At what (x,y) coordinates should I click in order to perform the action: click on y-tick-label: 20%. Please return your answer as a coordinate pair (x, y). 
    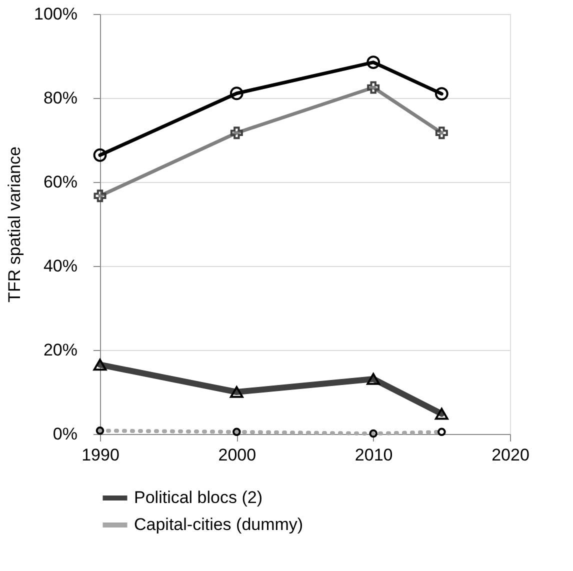
    Looking at the image, I should click on (60, 350).